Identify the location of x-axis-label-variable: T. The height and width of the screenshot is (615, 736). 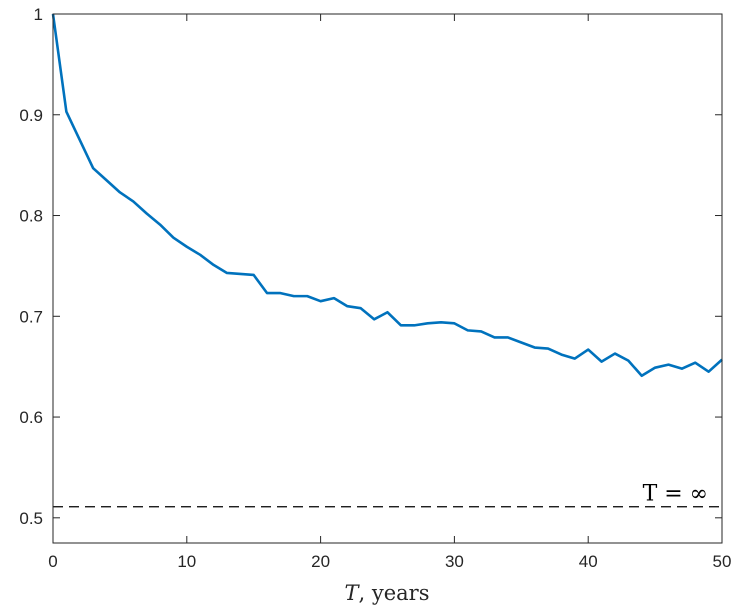
(353, 593).